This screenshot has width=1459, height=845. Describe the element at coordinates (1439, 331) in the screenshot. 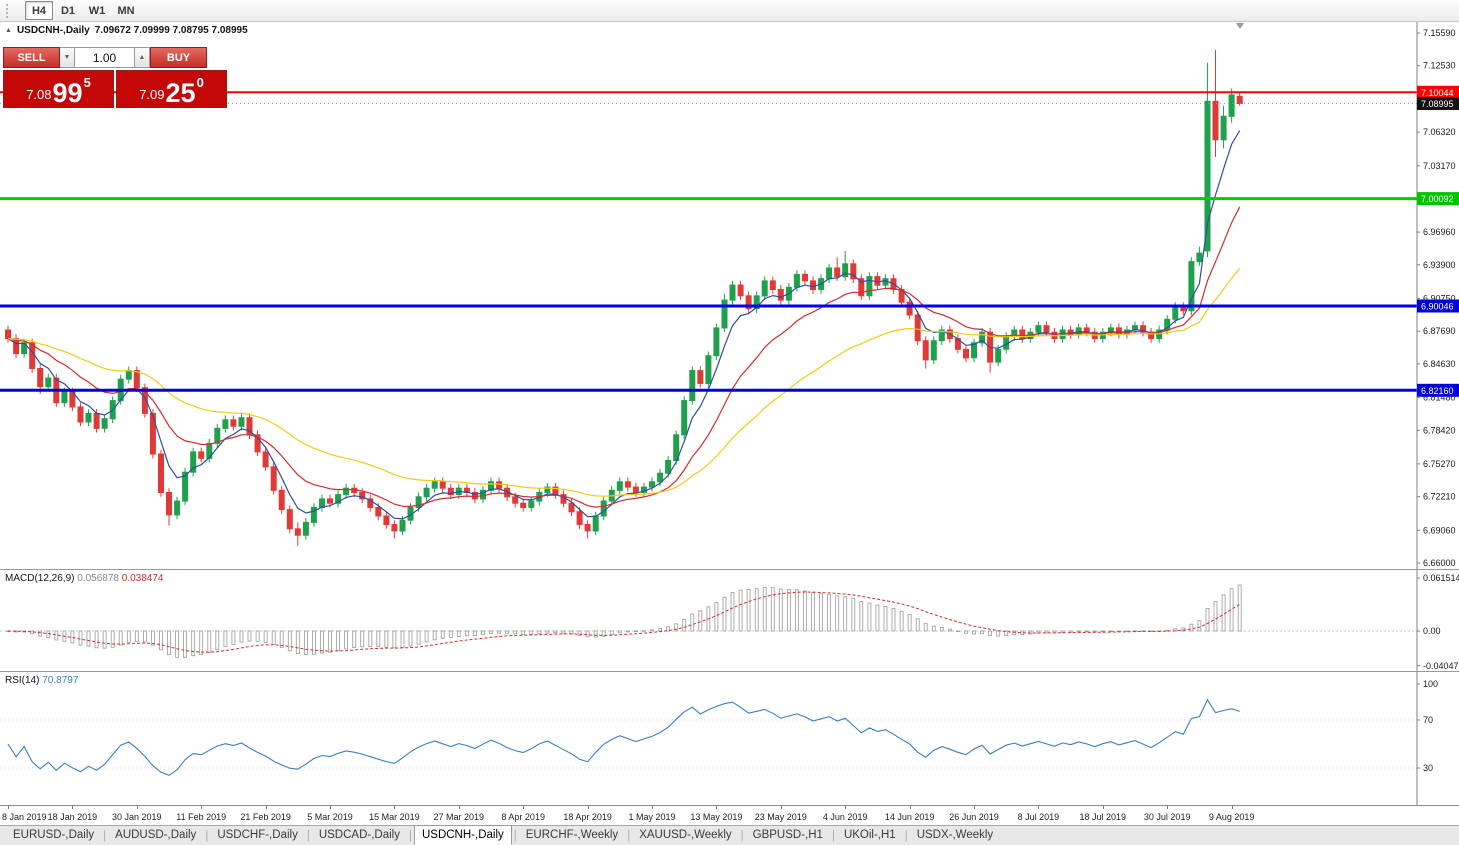

I see `price-axis-tick: 6.87690` at that location.